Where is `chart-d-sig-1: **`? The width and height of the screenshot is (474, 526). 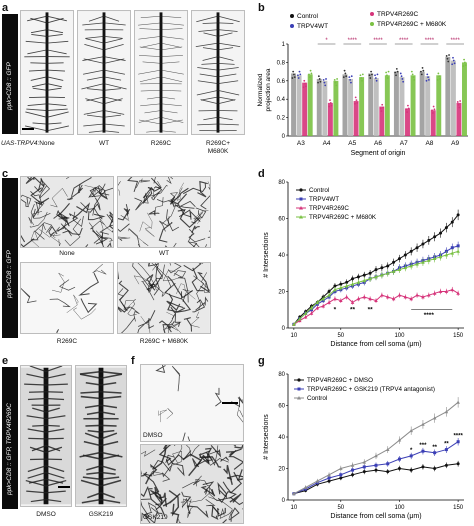 chart-d-sig-1: ** is located at coordinates (353, 310).